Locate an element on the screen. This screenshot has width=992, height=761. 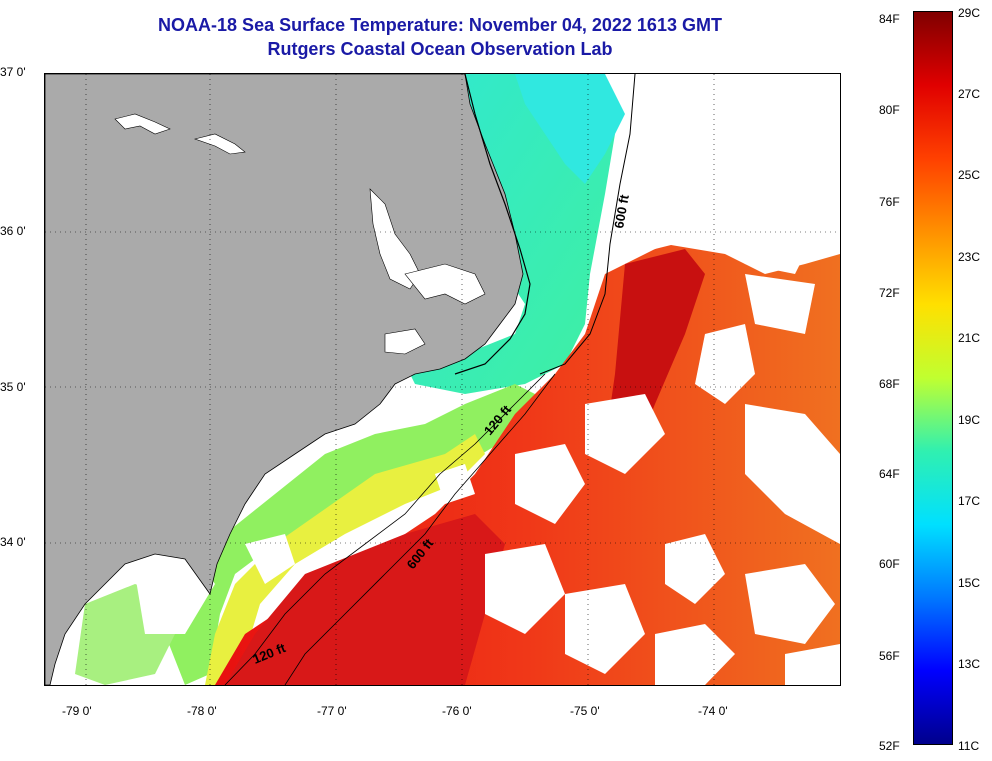
colorbar-c-label: 19C is located at coordinates (969, 420).